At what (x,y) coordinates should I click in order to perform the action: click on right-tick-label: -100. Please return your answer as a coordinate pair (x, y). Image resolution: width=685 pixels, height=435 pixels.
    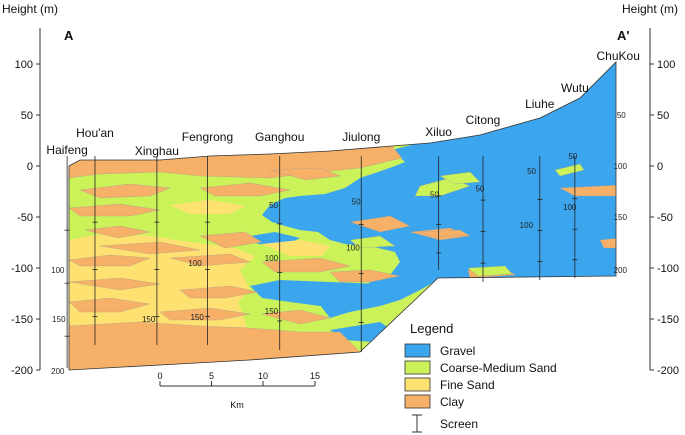
    Looking at the image, I should click on (668, 269).